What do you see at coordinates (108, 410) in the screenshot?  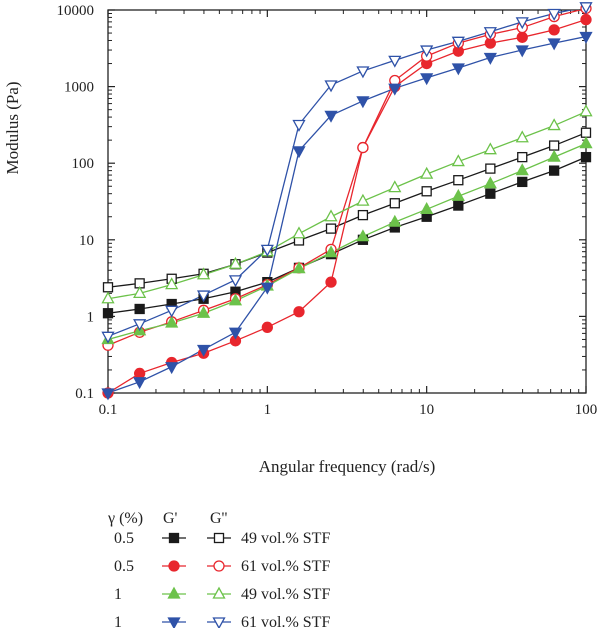 I see `x-tick-label: 0.1` at bounding box center [108, 410].